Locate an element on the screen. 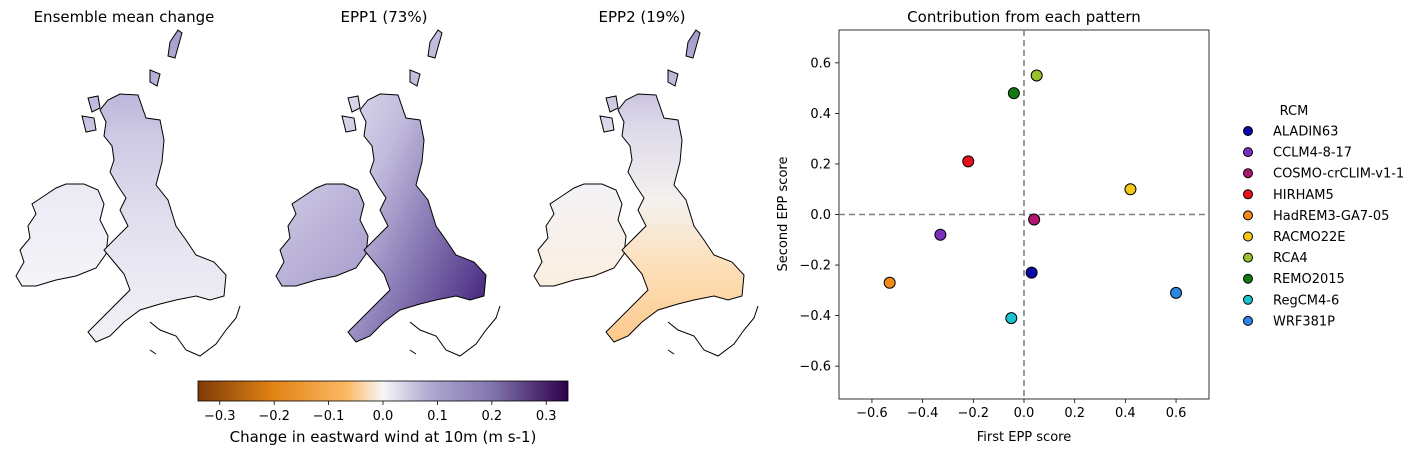 The image size is (1427, 454). data-points is located at coordinates (1033, 197).